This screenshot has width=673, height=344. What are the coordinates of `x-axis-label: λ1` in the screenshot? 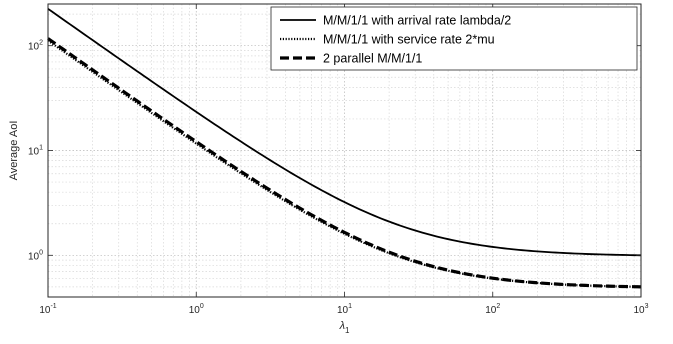 It's located at (344, 327).